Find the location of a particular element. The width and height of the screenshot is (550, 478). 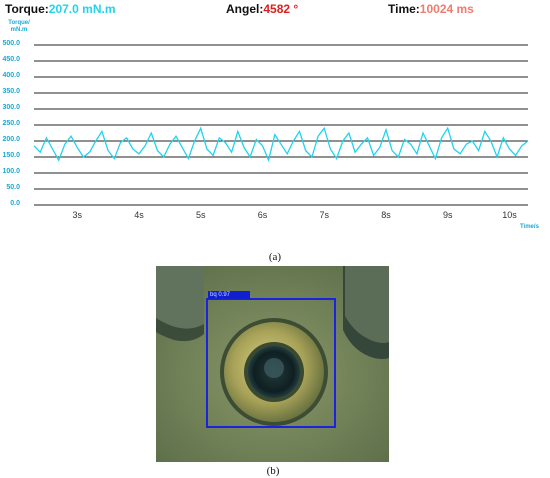

x-axis-label: Time/s is located at coordinates (529, 227).